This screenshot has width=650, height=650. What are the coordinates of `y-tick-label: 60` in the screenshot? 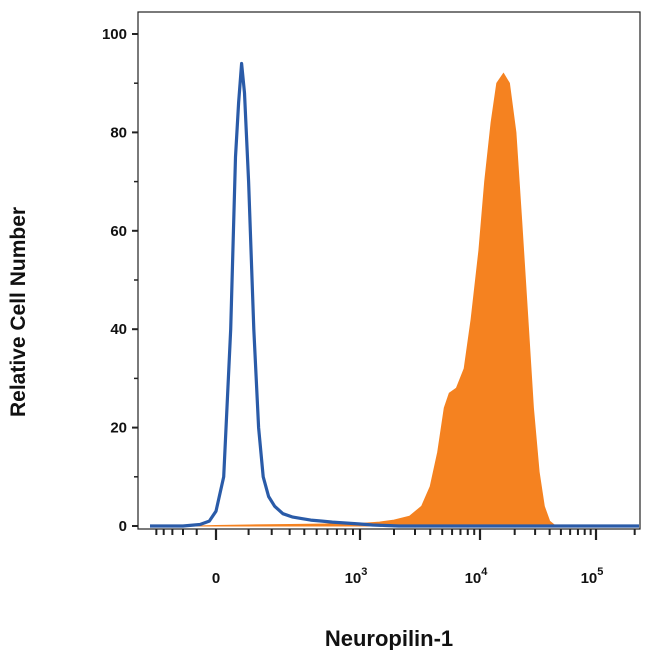 It's located at (118, 231).